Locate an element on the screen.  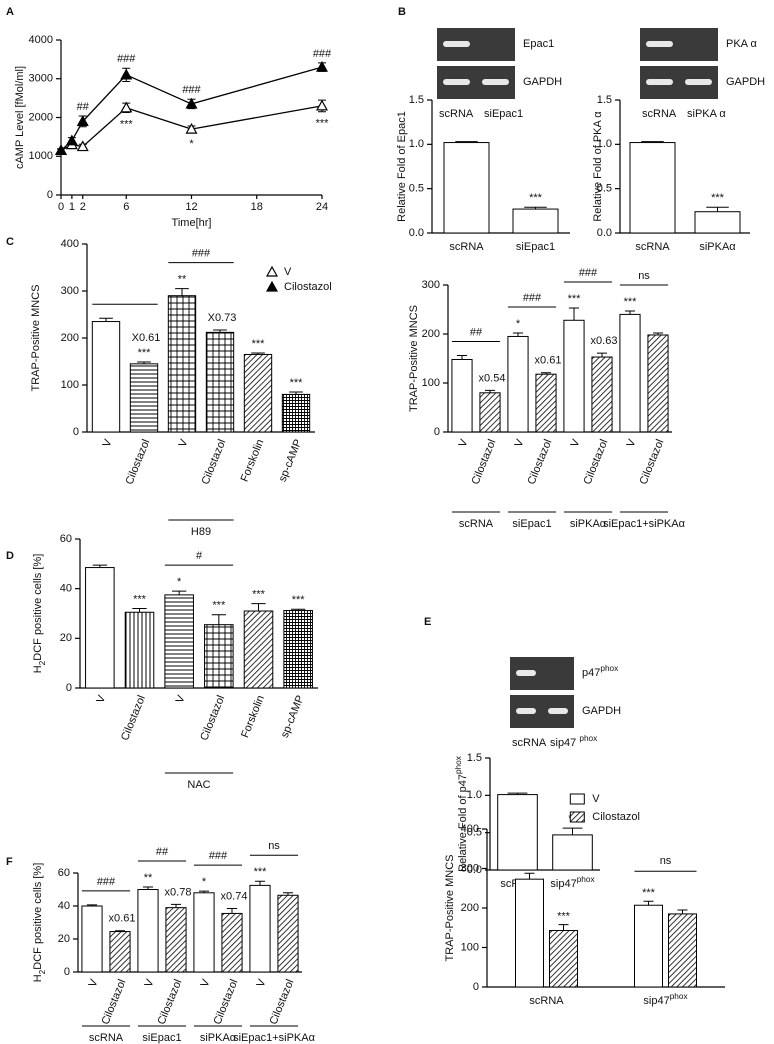
group-label: scRNA is located at coordinates (106, 1038).